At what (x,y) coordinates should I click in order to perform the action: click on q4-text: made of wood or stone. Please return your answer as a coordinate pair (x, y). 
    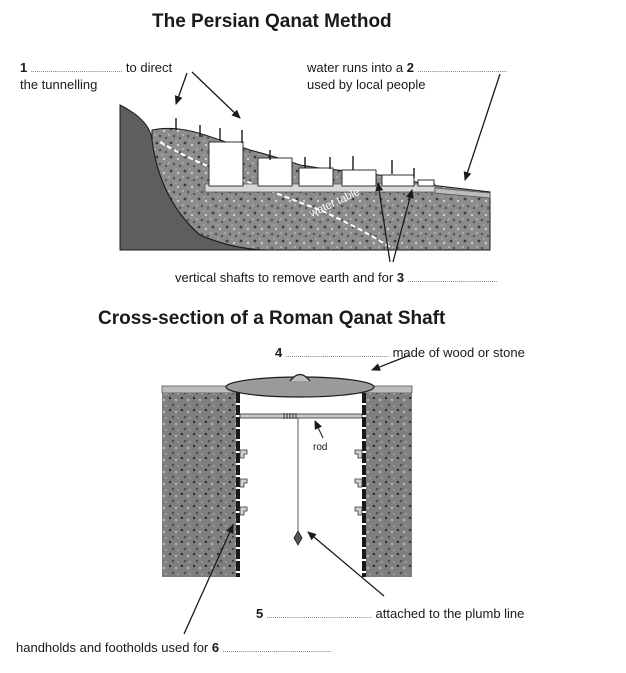
    Looking at the image, I should click on (458, 352).